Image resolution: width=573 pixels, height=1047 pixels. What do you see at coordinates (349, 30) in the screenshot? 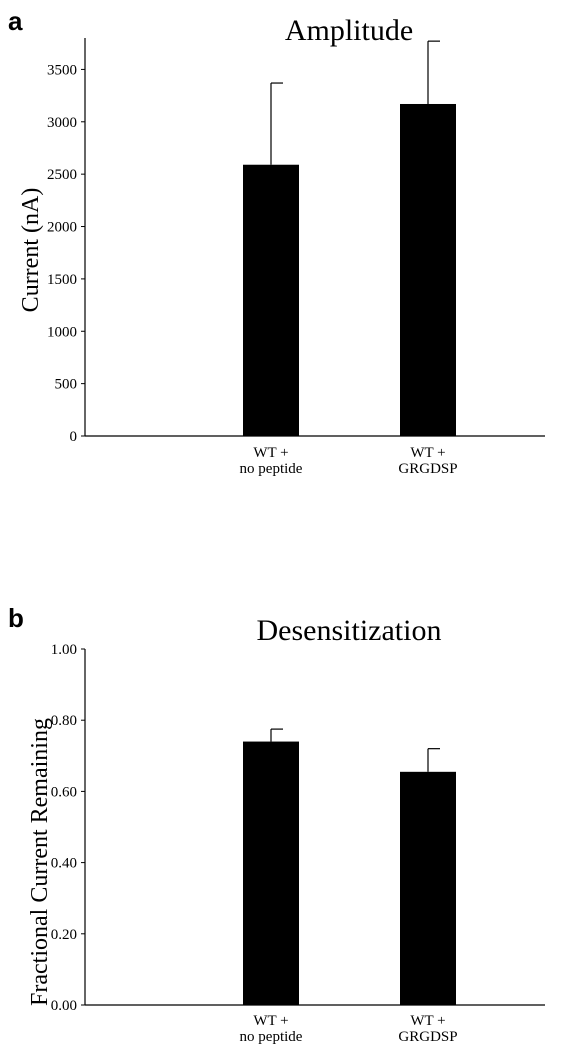
I see `chart-title-amplitude: Amplitude` at bounding box center [349, 30].